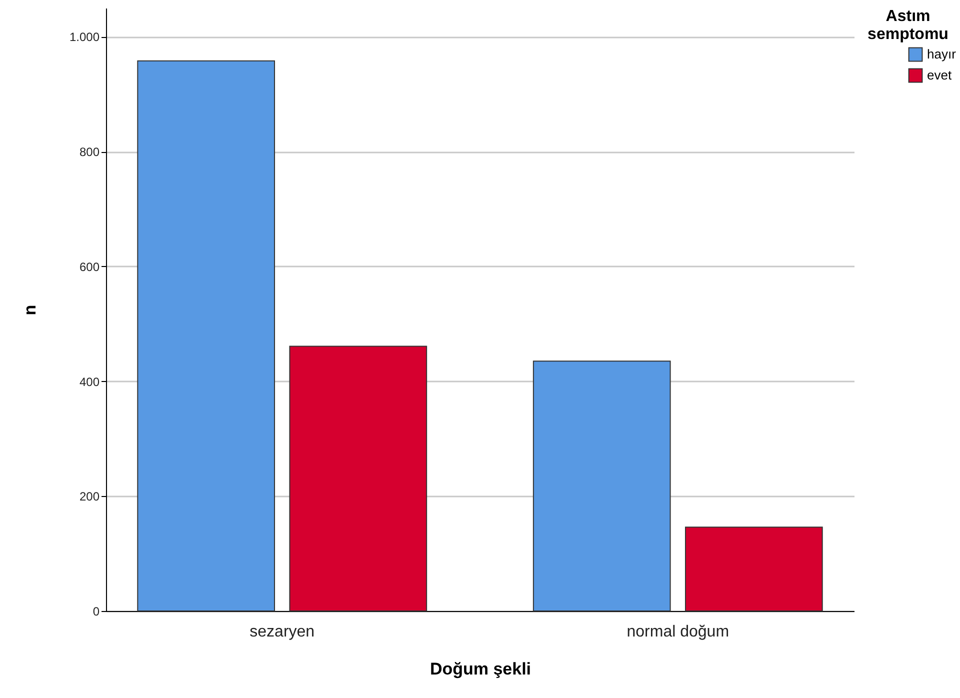 The width and height of the screenshot is (960, 698). What do you see at coordinates (939, 75) in the screenshot?
I see `legend-label: evet` at bounding box center [939, 75].